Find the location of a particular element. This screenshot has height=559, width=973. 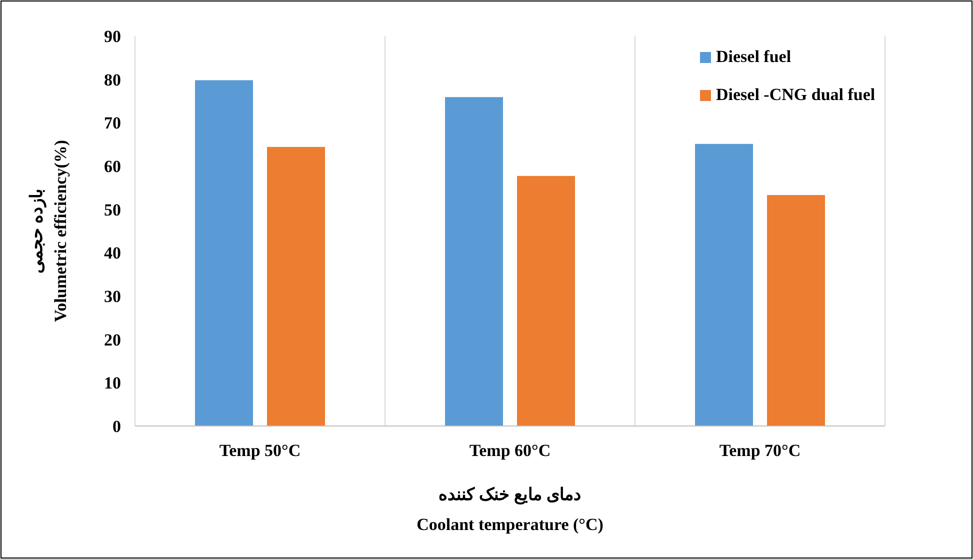

y-tick-label: 80 is located at coordinates (112, 80).